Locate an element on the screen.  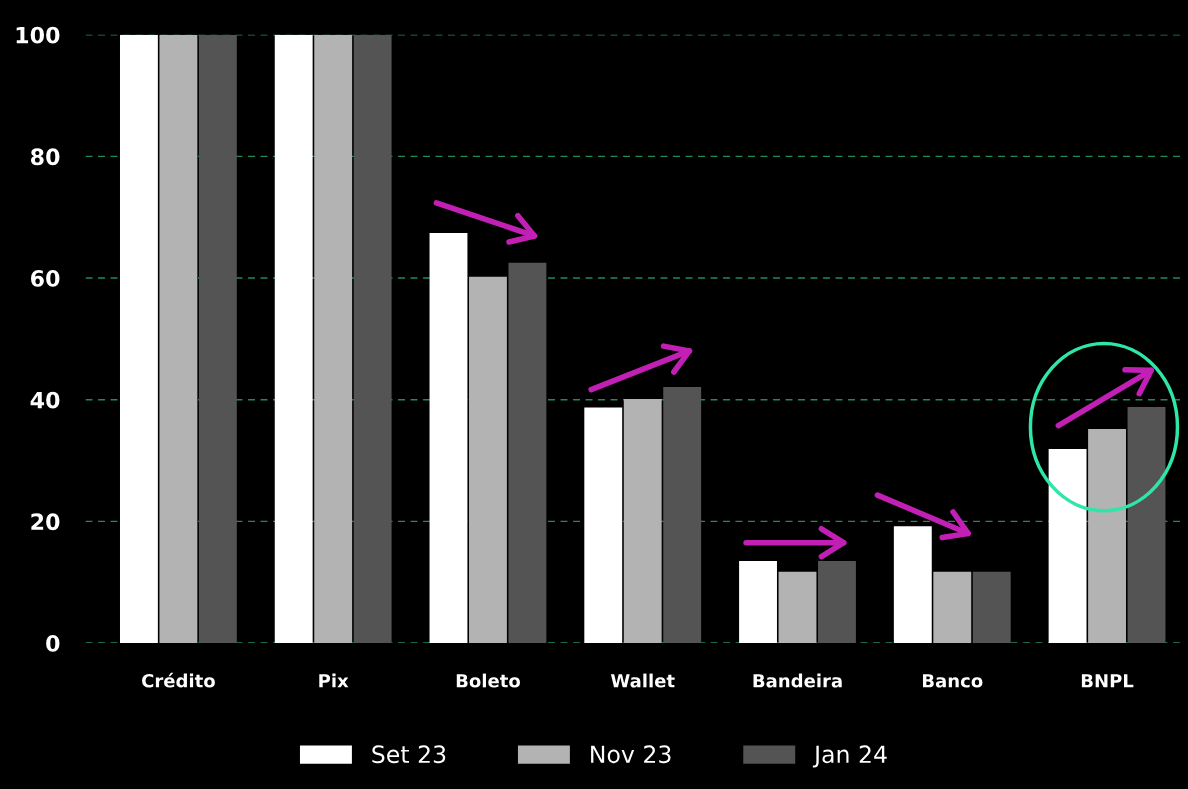
y-tick-label: 0 is located at coordinates (53, 643).